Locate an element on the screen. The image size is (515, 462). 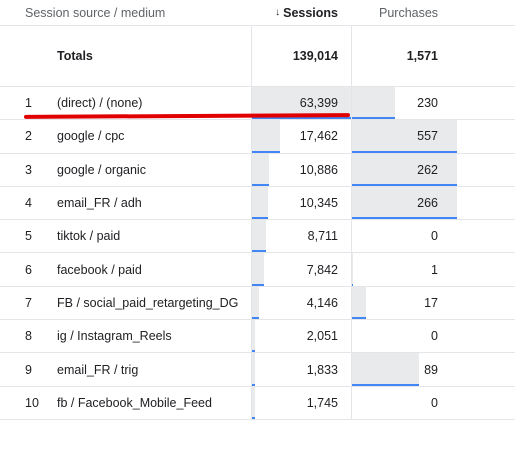
table-row: 4 email_FR / adh 10,345 266 is located at coordinates (257, 203).